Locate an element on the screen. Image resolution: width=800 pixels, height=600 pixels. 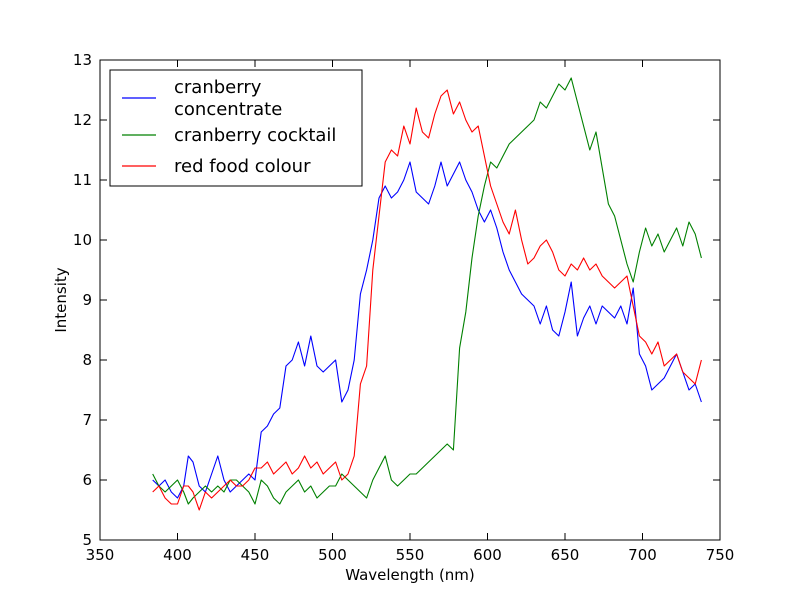
x-tick-label: 500 is located at coordinates (332, 555).